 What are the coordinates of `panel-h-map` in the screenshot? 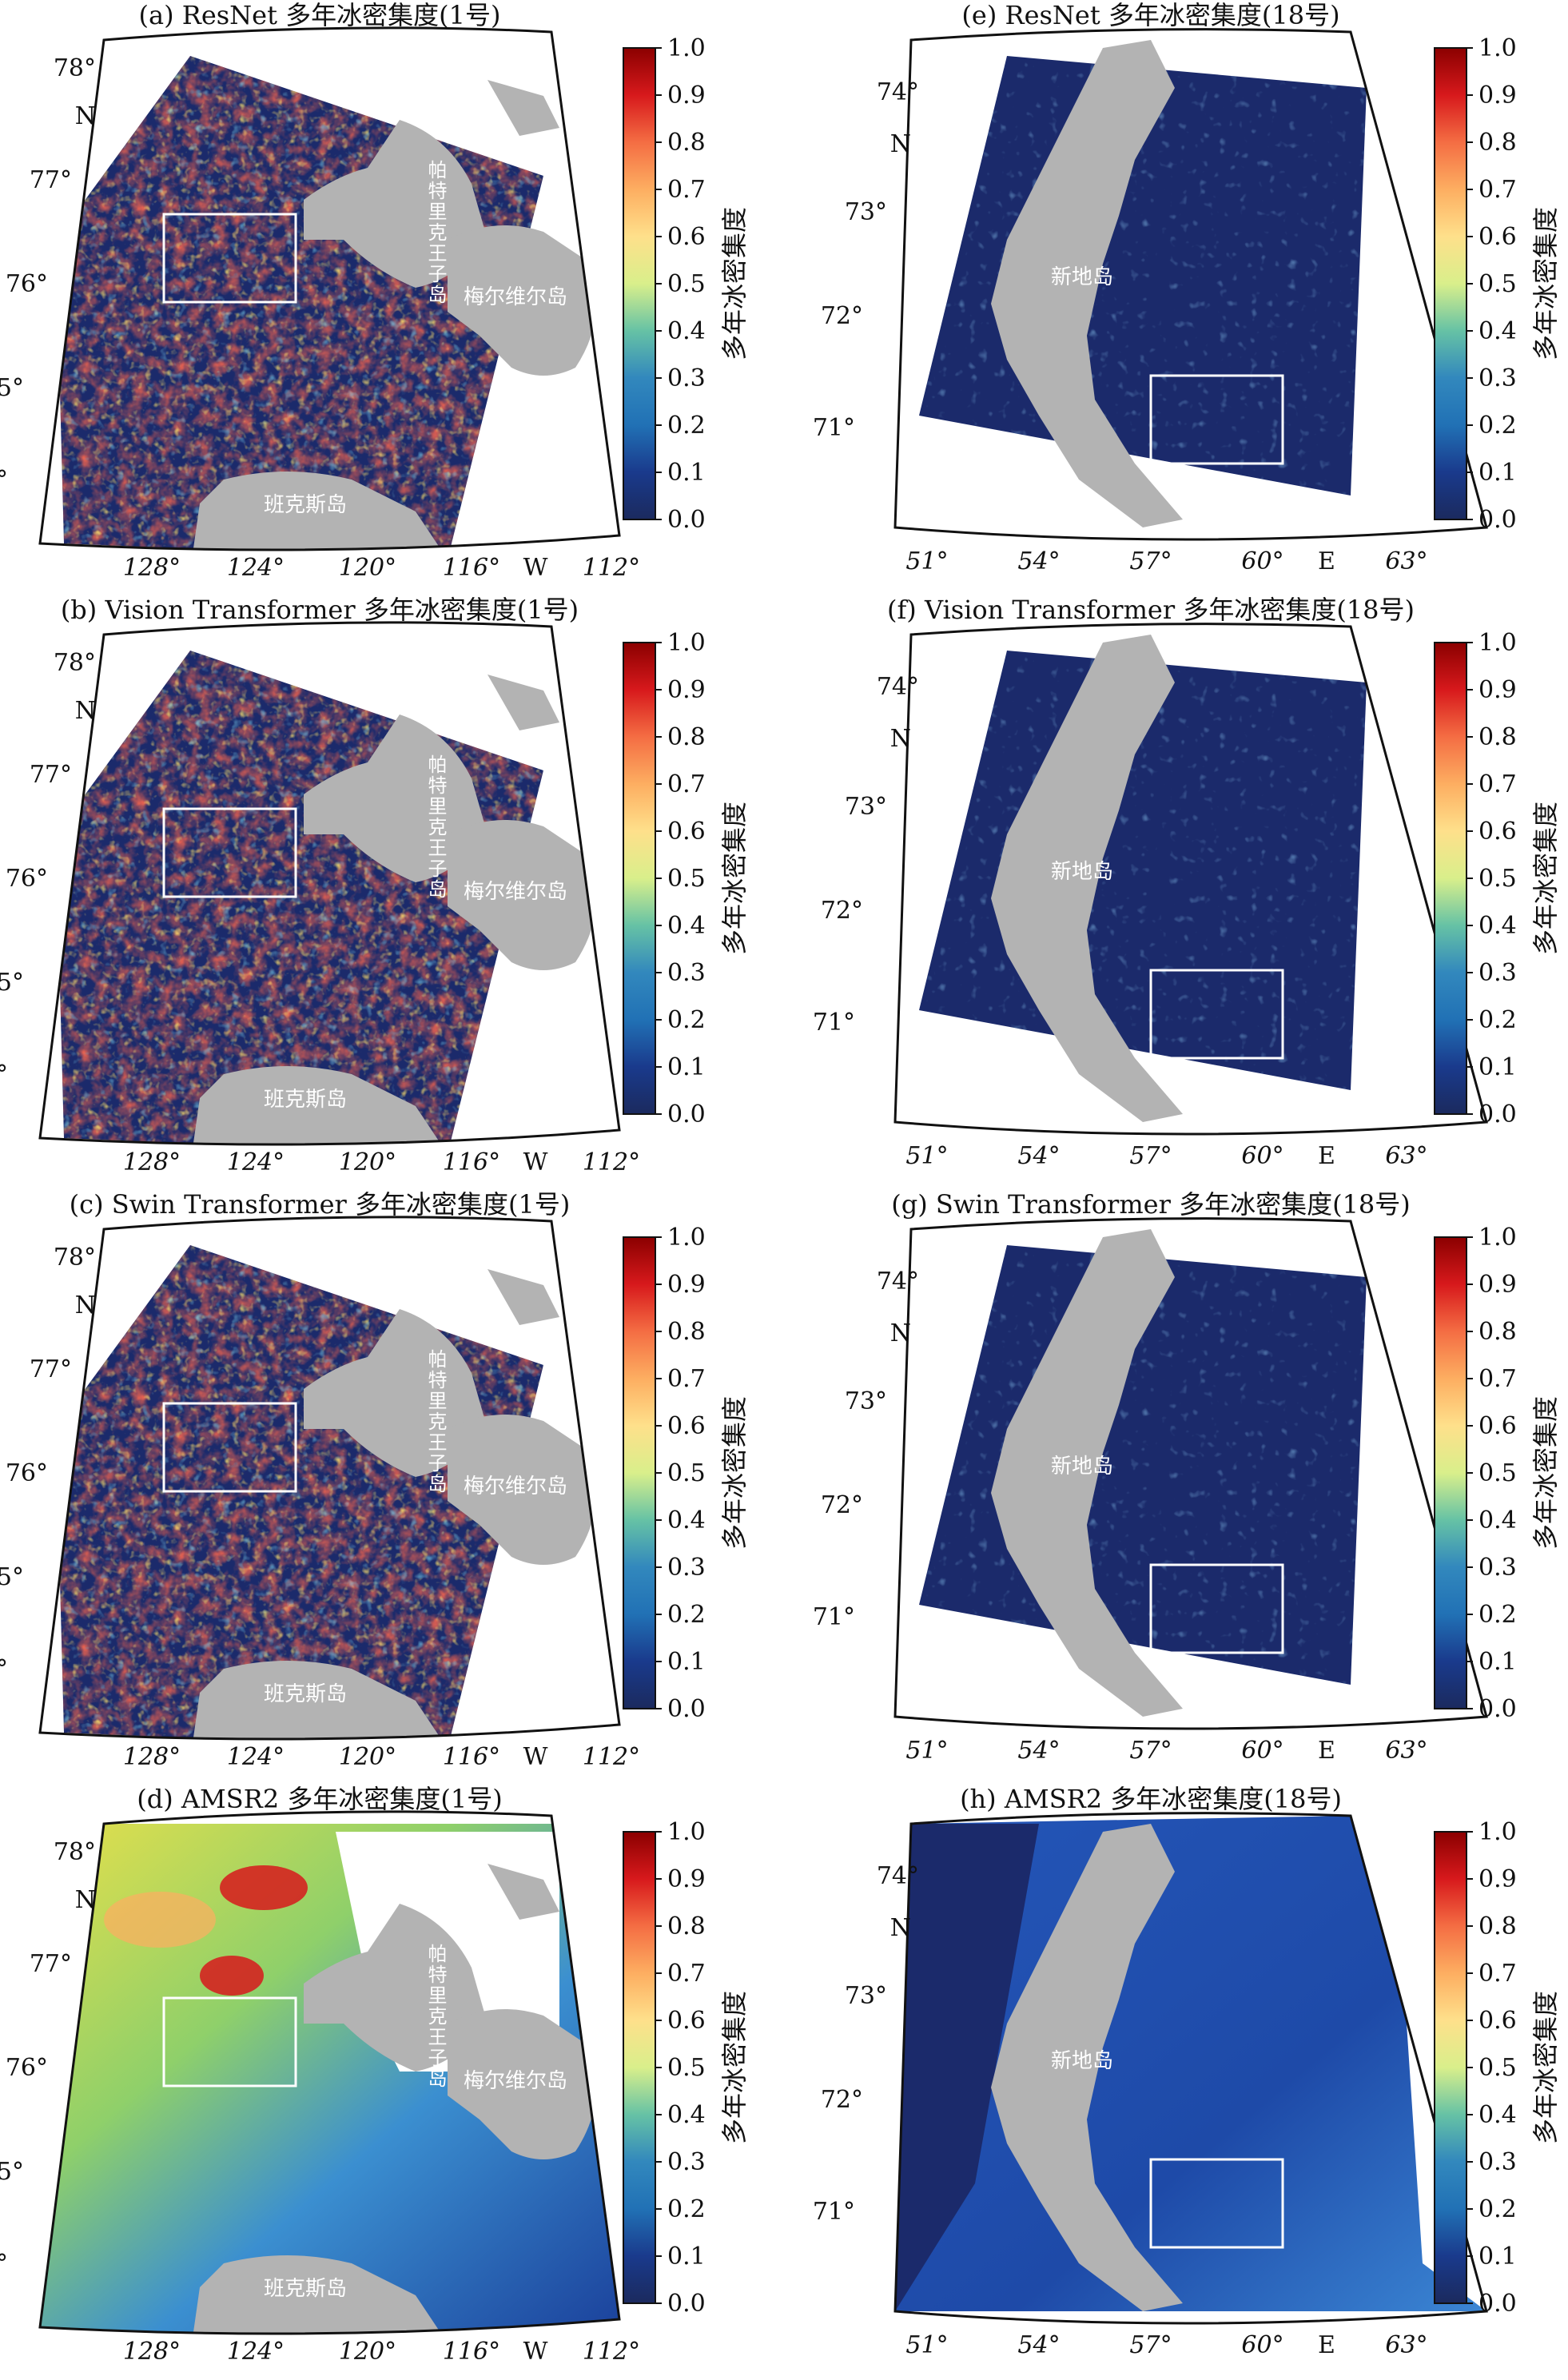 It's located at (1190, 2068).